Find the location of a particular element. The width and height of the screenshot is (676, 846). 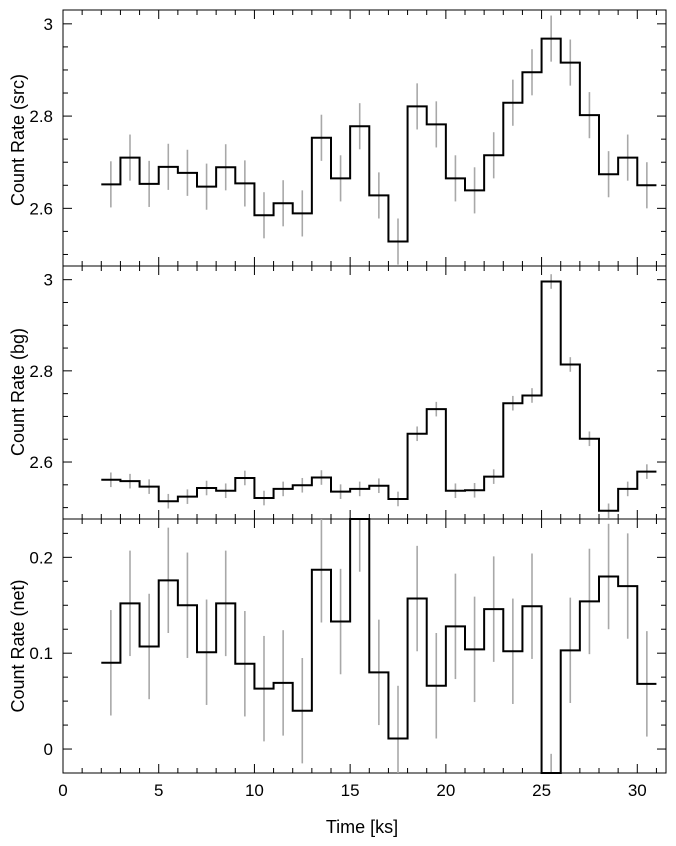

x-tick-label: 10 is located at coordinates (254, 790).